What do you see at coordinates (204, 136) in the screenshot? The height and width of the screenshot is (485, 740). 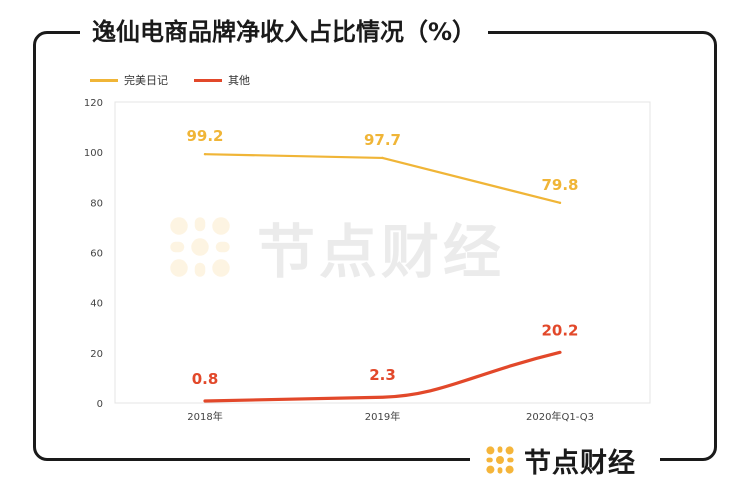 I see `data-label: 99.2` at bounding box center [204, 136].